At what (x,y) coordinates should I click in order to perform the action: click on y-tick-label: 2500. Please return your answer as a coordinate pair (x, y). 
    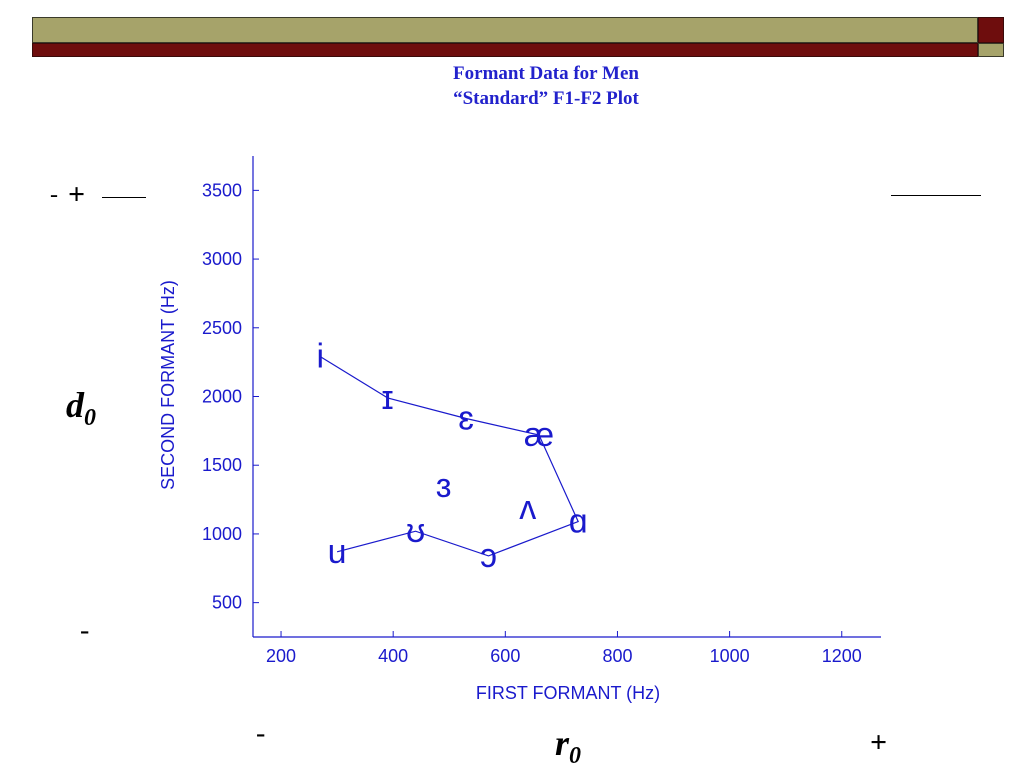
    Looking at the image, I should click on (222, 328).